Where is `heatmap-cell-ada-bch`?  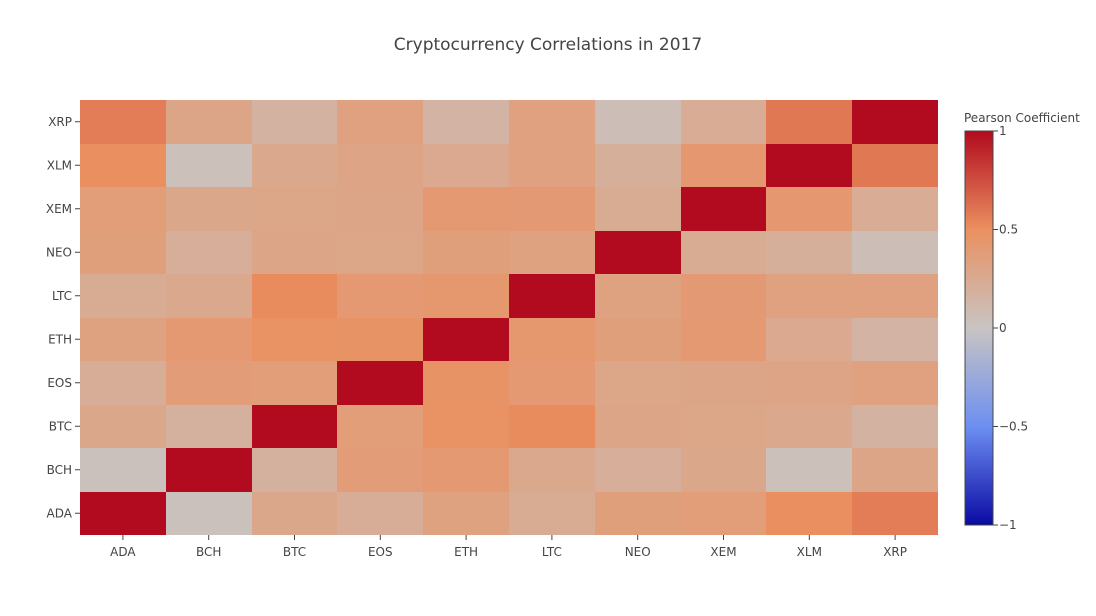 heatmap-cell-ada-bch is located at coordinates (209, 513).